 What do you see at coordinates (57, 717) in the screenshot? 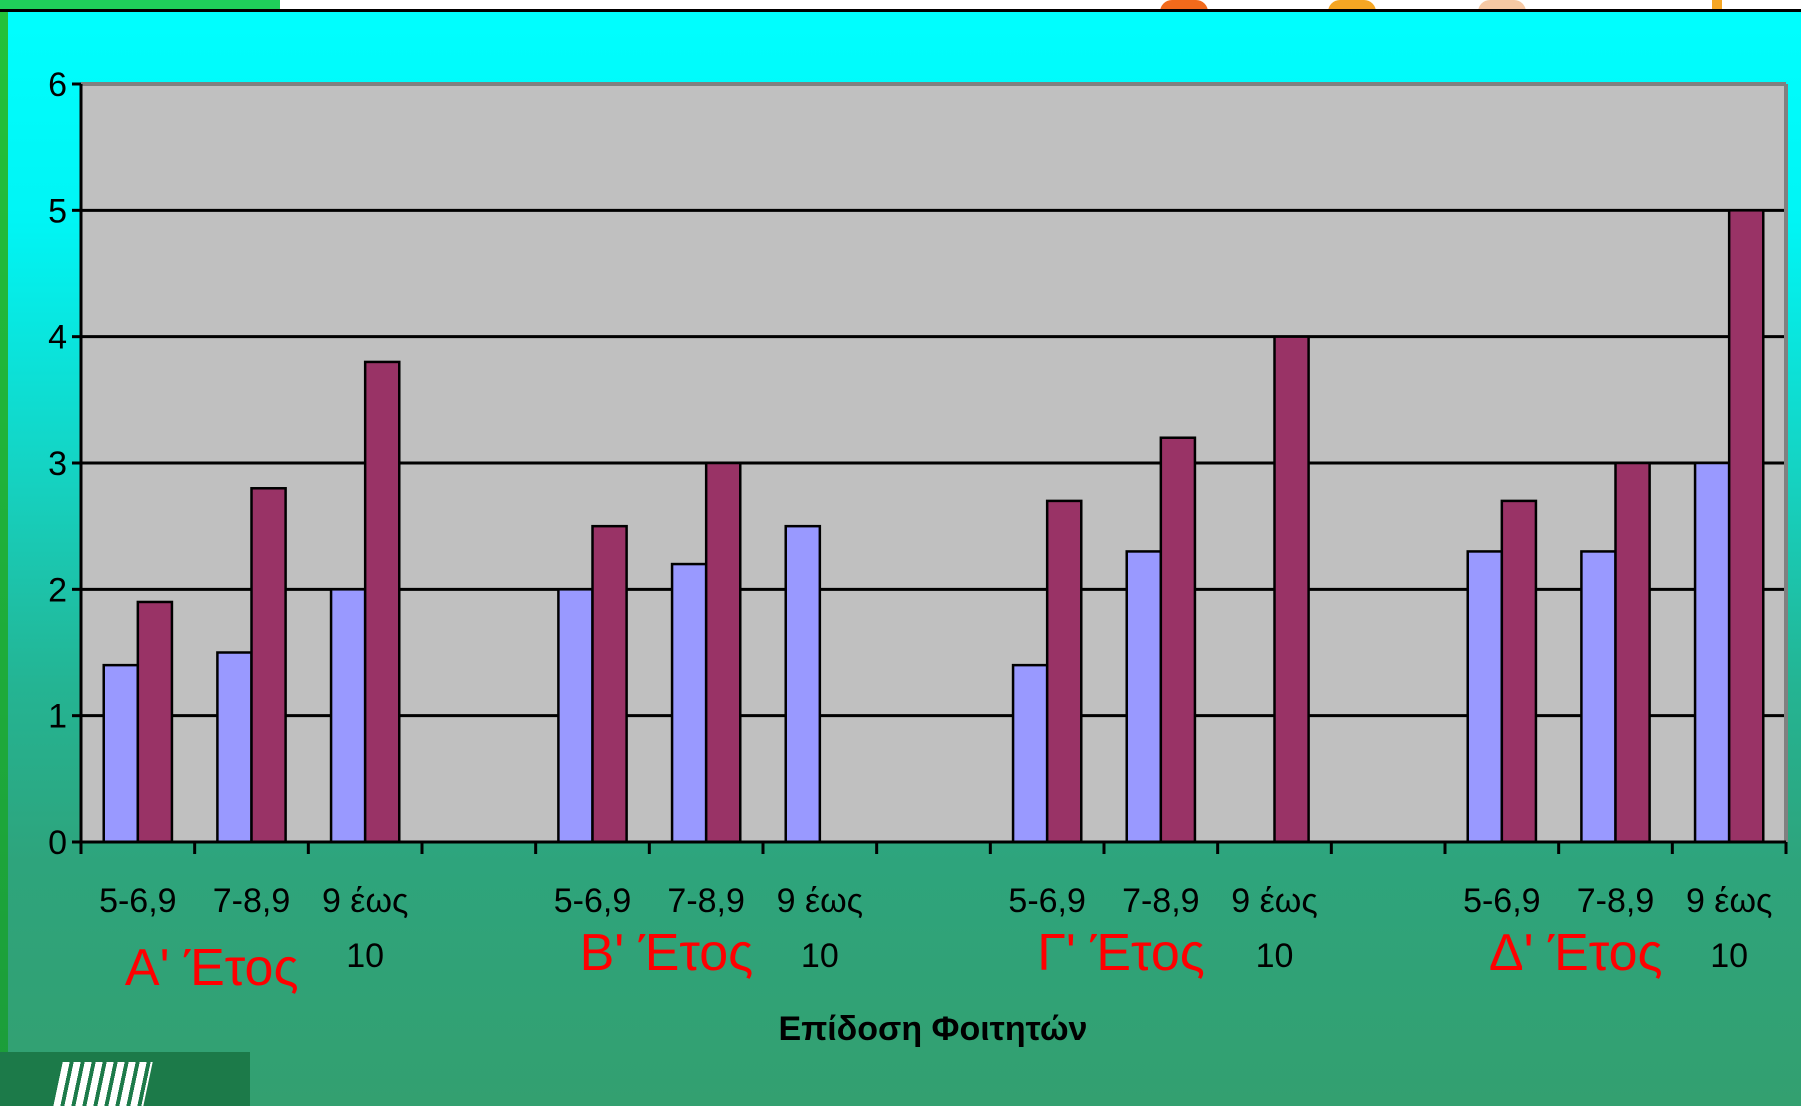
I see `y-tick-label: 1` at bounding box center [57, 717].